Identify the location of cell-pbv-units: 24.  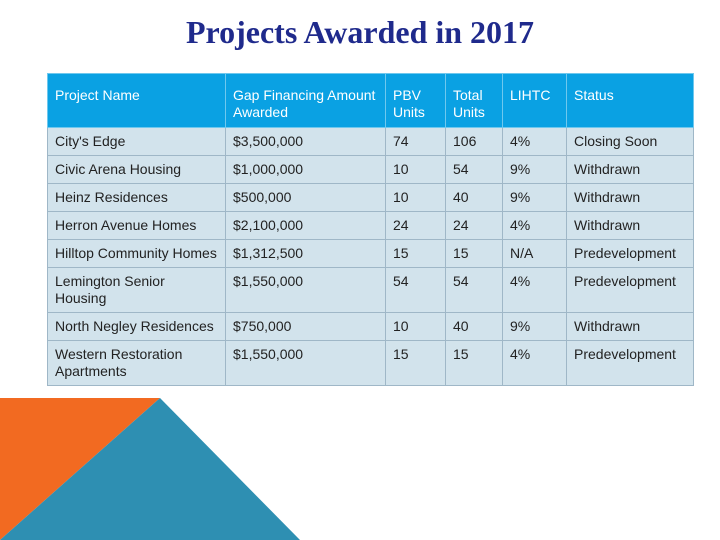
(415, 225).